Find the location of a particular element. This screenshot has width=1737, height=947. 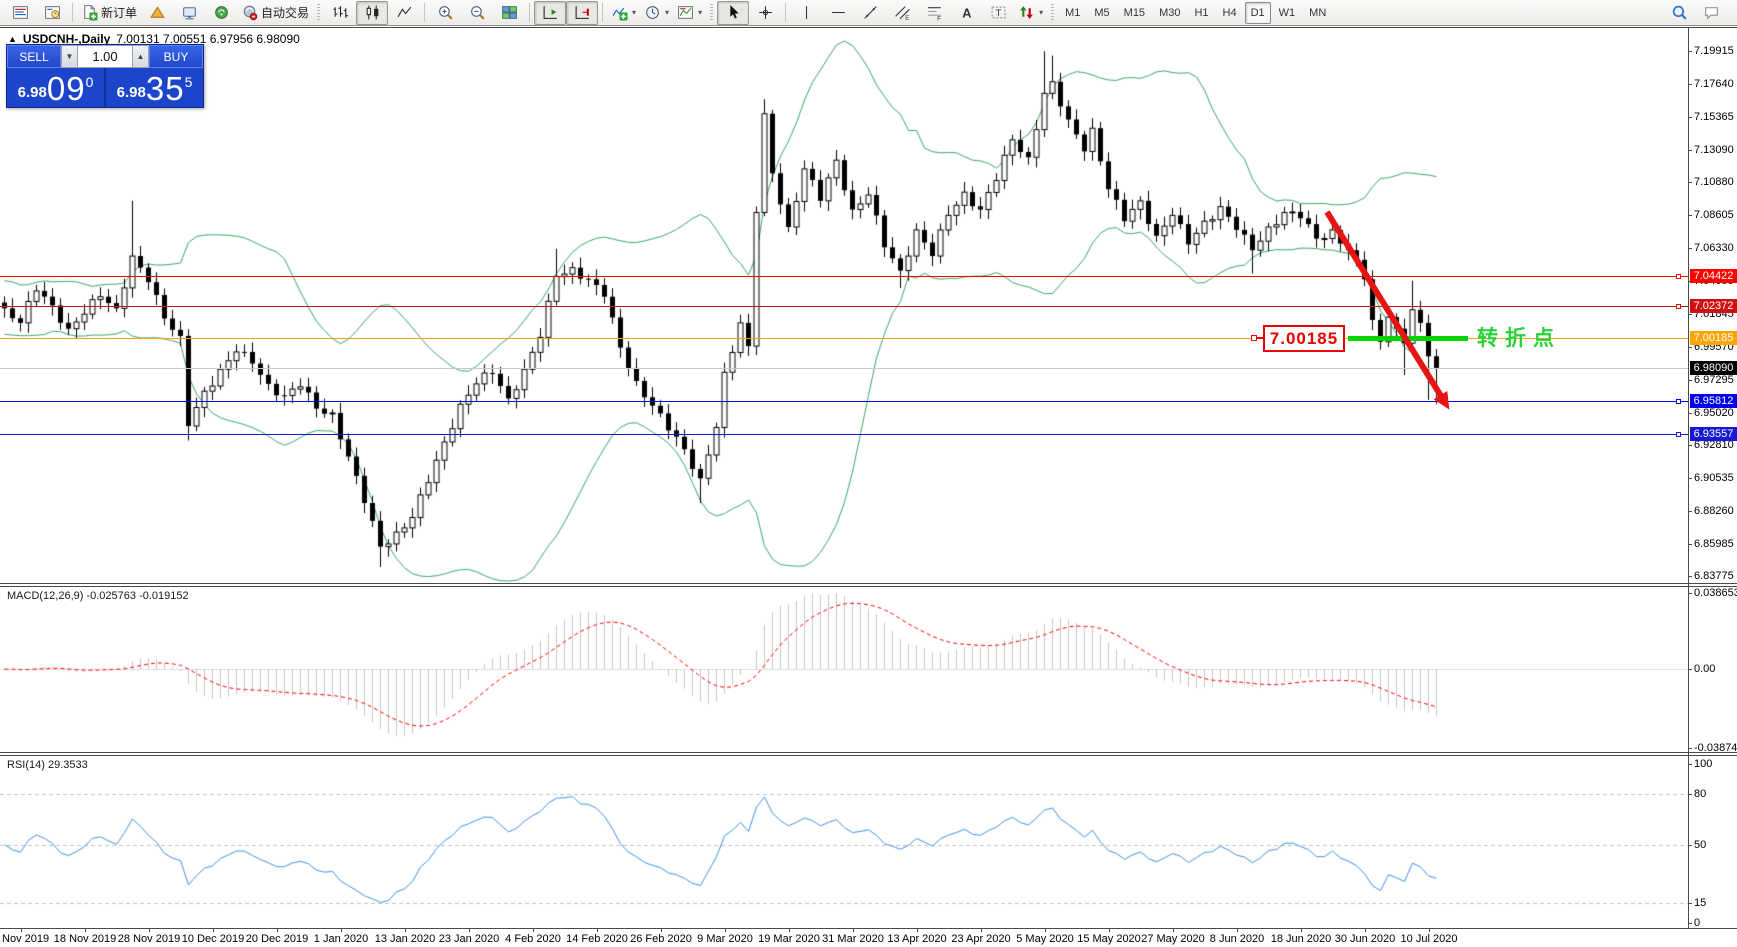

zoom-out-icon is located at coordinates (477, 12).